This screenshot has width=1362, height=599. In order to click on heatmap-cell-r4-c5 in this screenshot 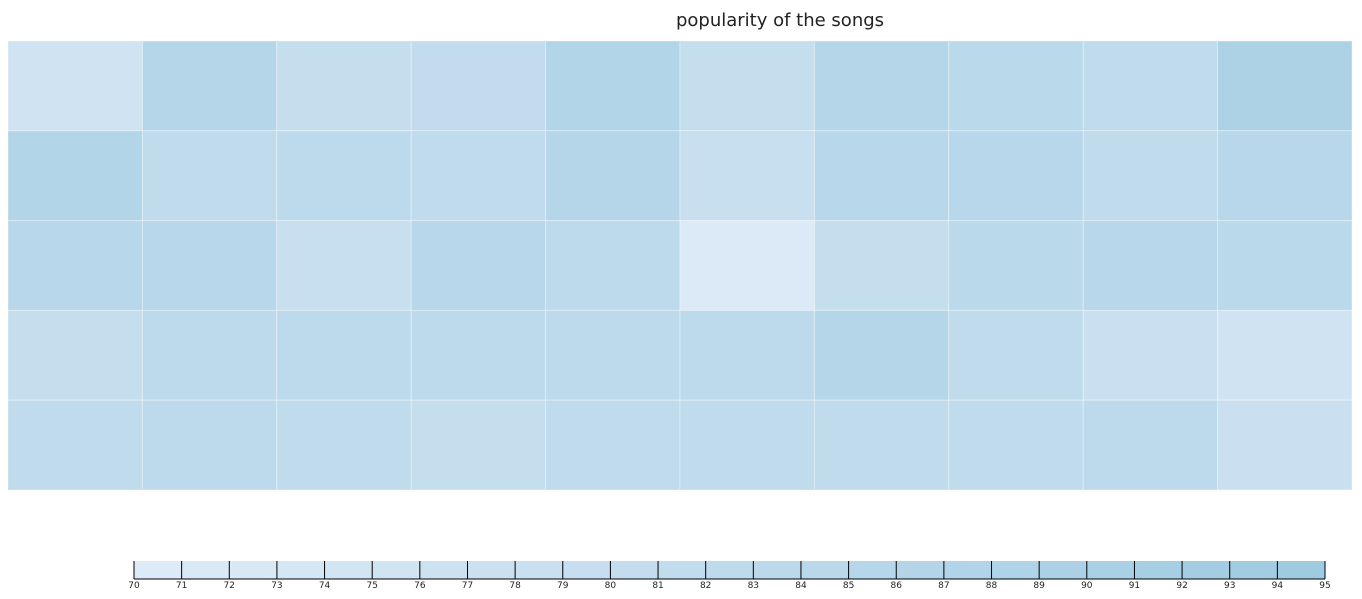, I will do `click(613, 355)`.